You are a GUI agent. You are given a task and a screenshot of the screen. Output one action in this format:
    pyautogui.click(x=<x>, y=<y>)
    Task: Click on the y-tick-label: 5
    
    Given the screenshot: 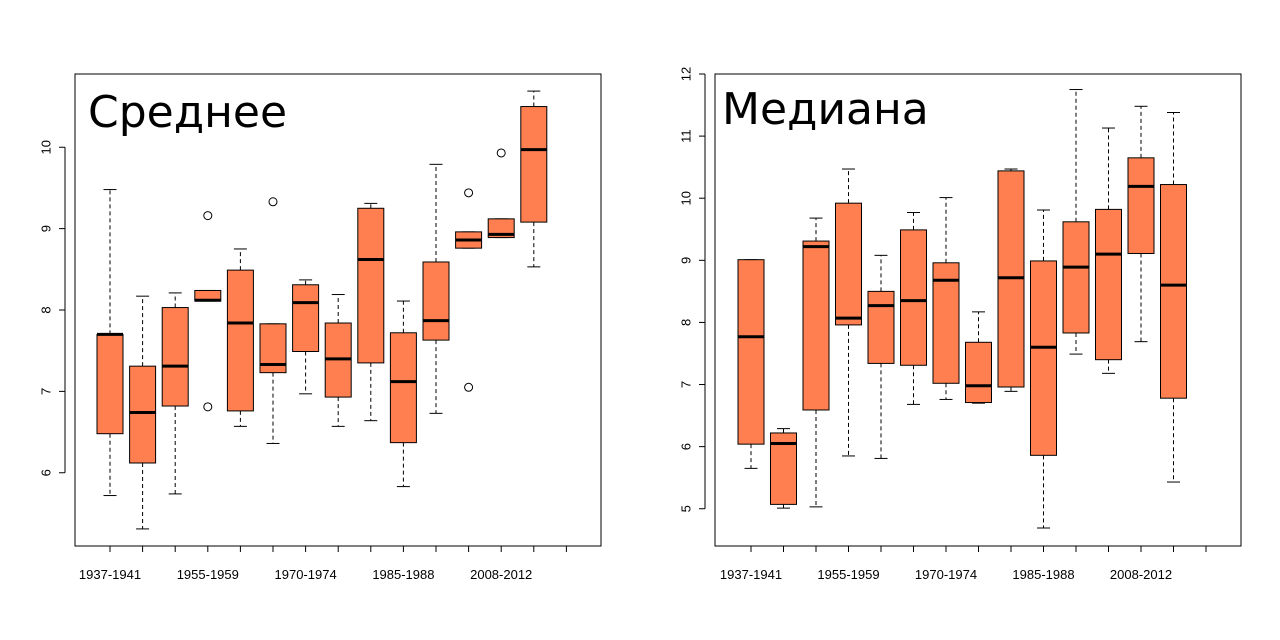 What is the action you would take?
    pyautogui.click(x=685, y=508)
    